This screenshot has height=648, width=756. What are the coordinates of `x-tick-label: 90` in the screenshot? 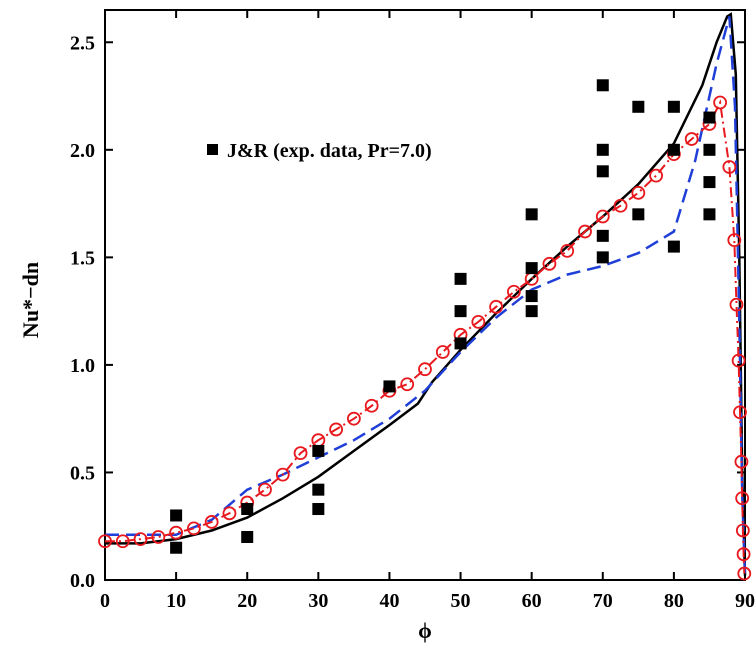 It's located at (745, 601).